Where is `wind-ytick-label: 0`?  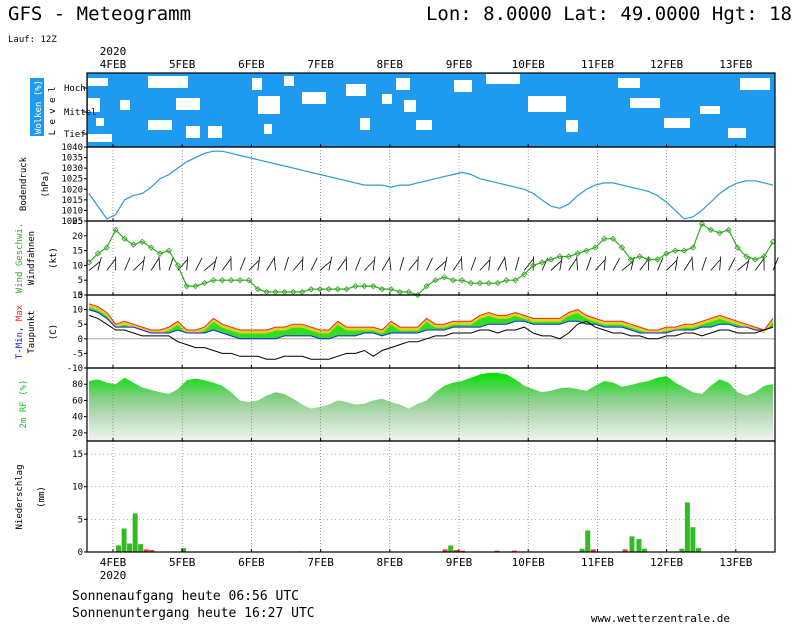 wind-ytick-label: 0 is located at coordinates (80, 296).